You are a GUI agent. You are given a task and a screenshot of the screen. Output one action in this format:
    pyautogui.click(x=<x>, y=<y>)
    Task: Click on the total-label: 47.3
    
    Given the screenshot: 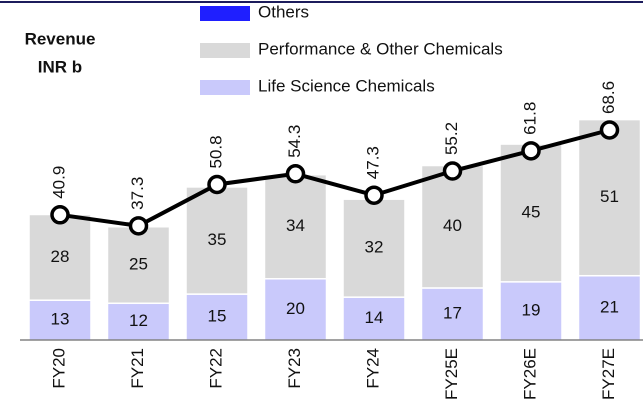 What is the action you would take?
    pyautogui.click(x=372, y=162)
    